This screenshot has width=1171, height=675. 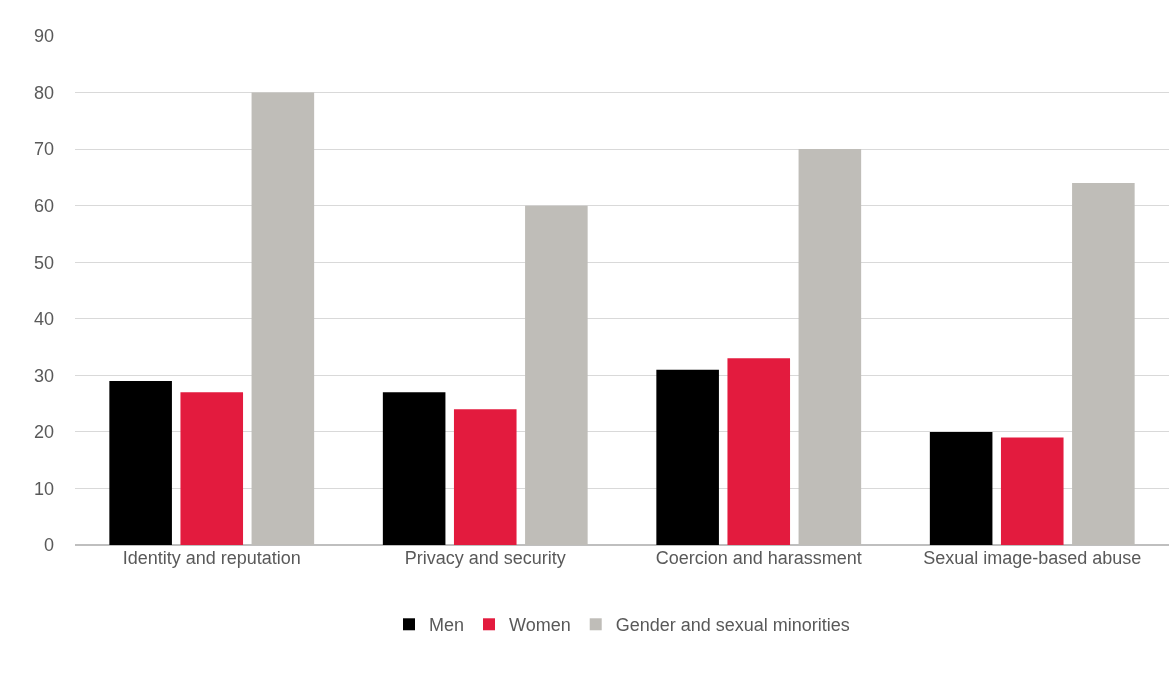 I want to click on legend-label: Men, so click(x=447, y=625).